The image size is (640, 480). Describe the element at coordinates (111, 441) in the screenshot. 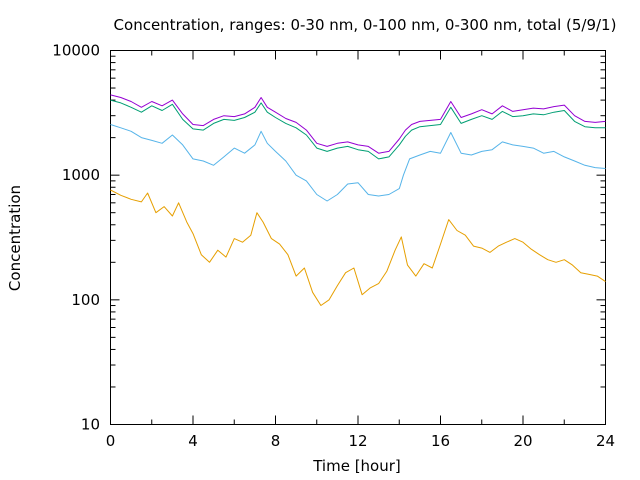

I see `x-tick-label: 0` at that location.